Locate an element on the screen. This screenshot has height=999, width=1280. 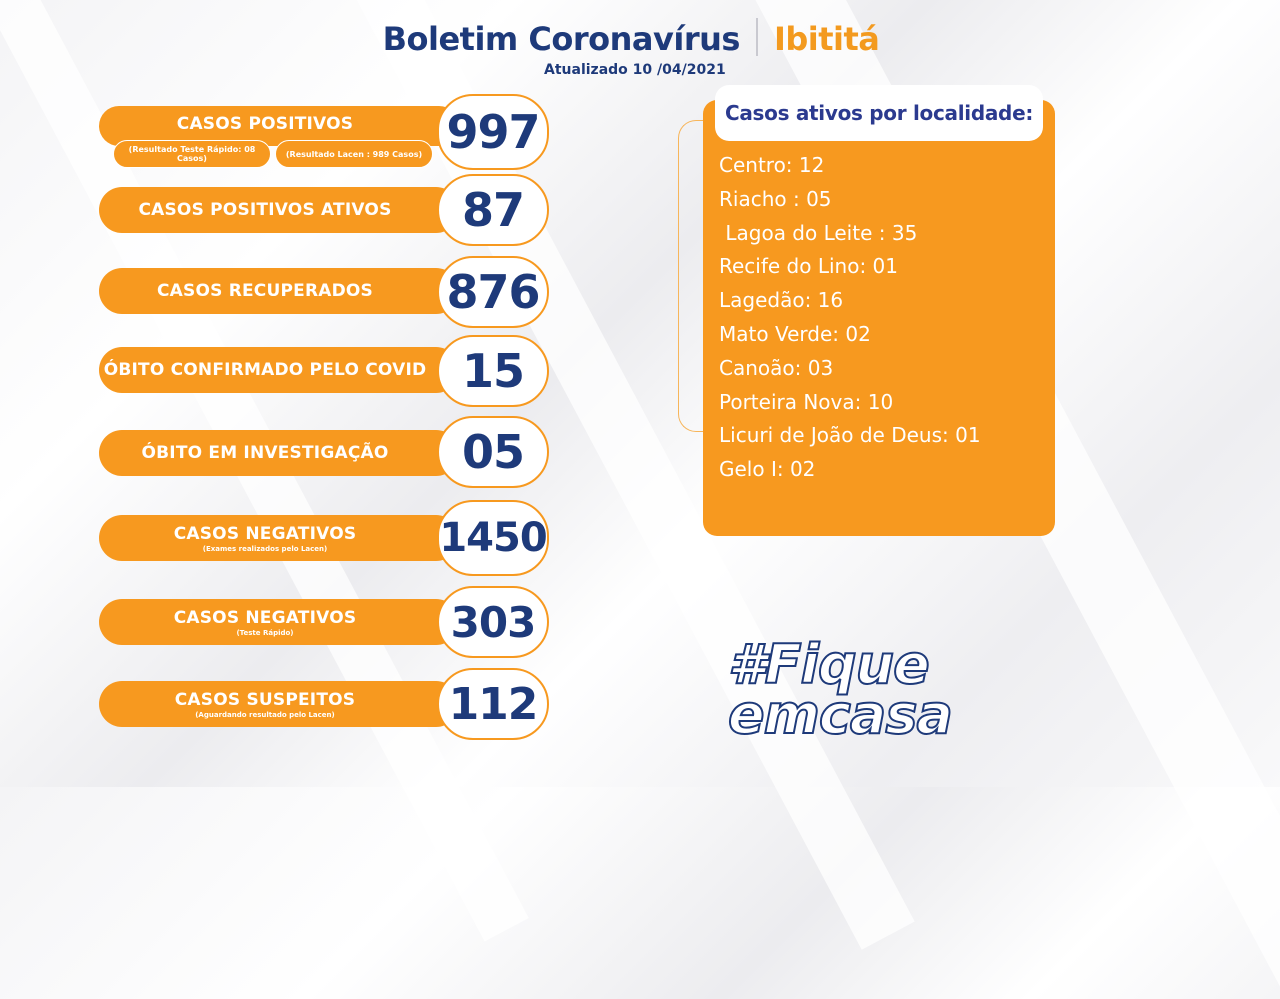
stat-pill: CASOS RECUPERADOS is located at coordinates (279, 291).